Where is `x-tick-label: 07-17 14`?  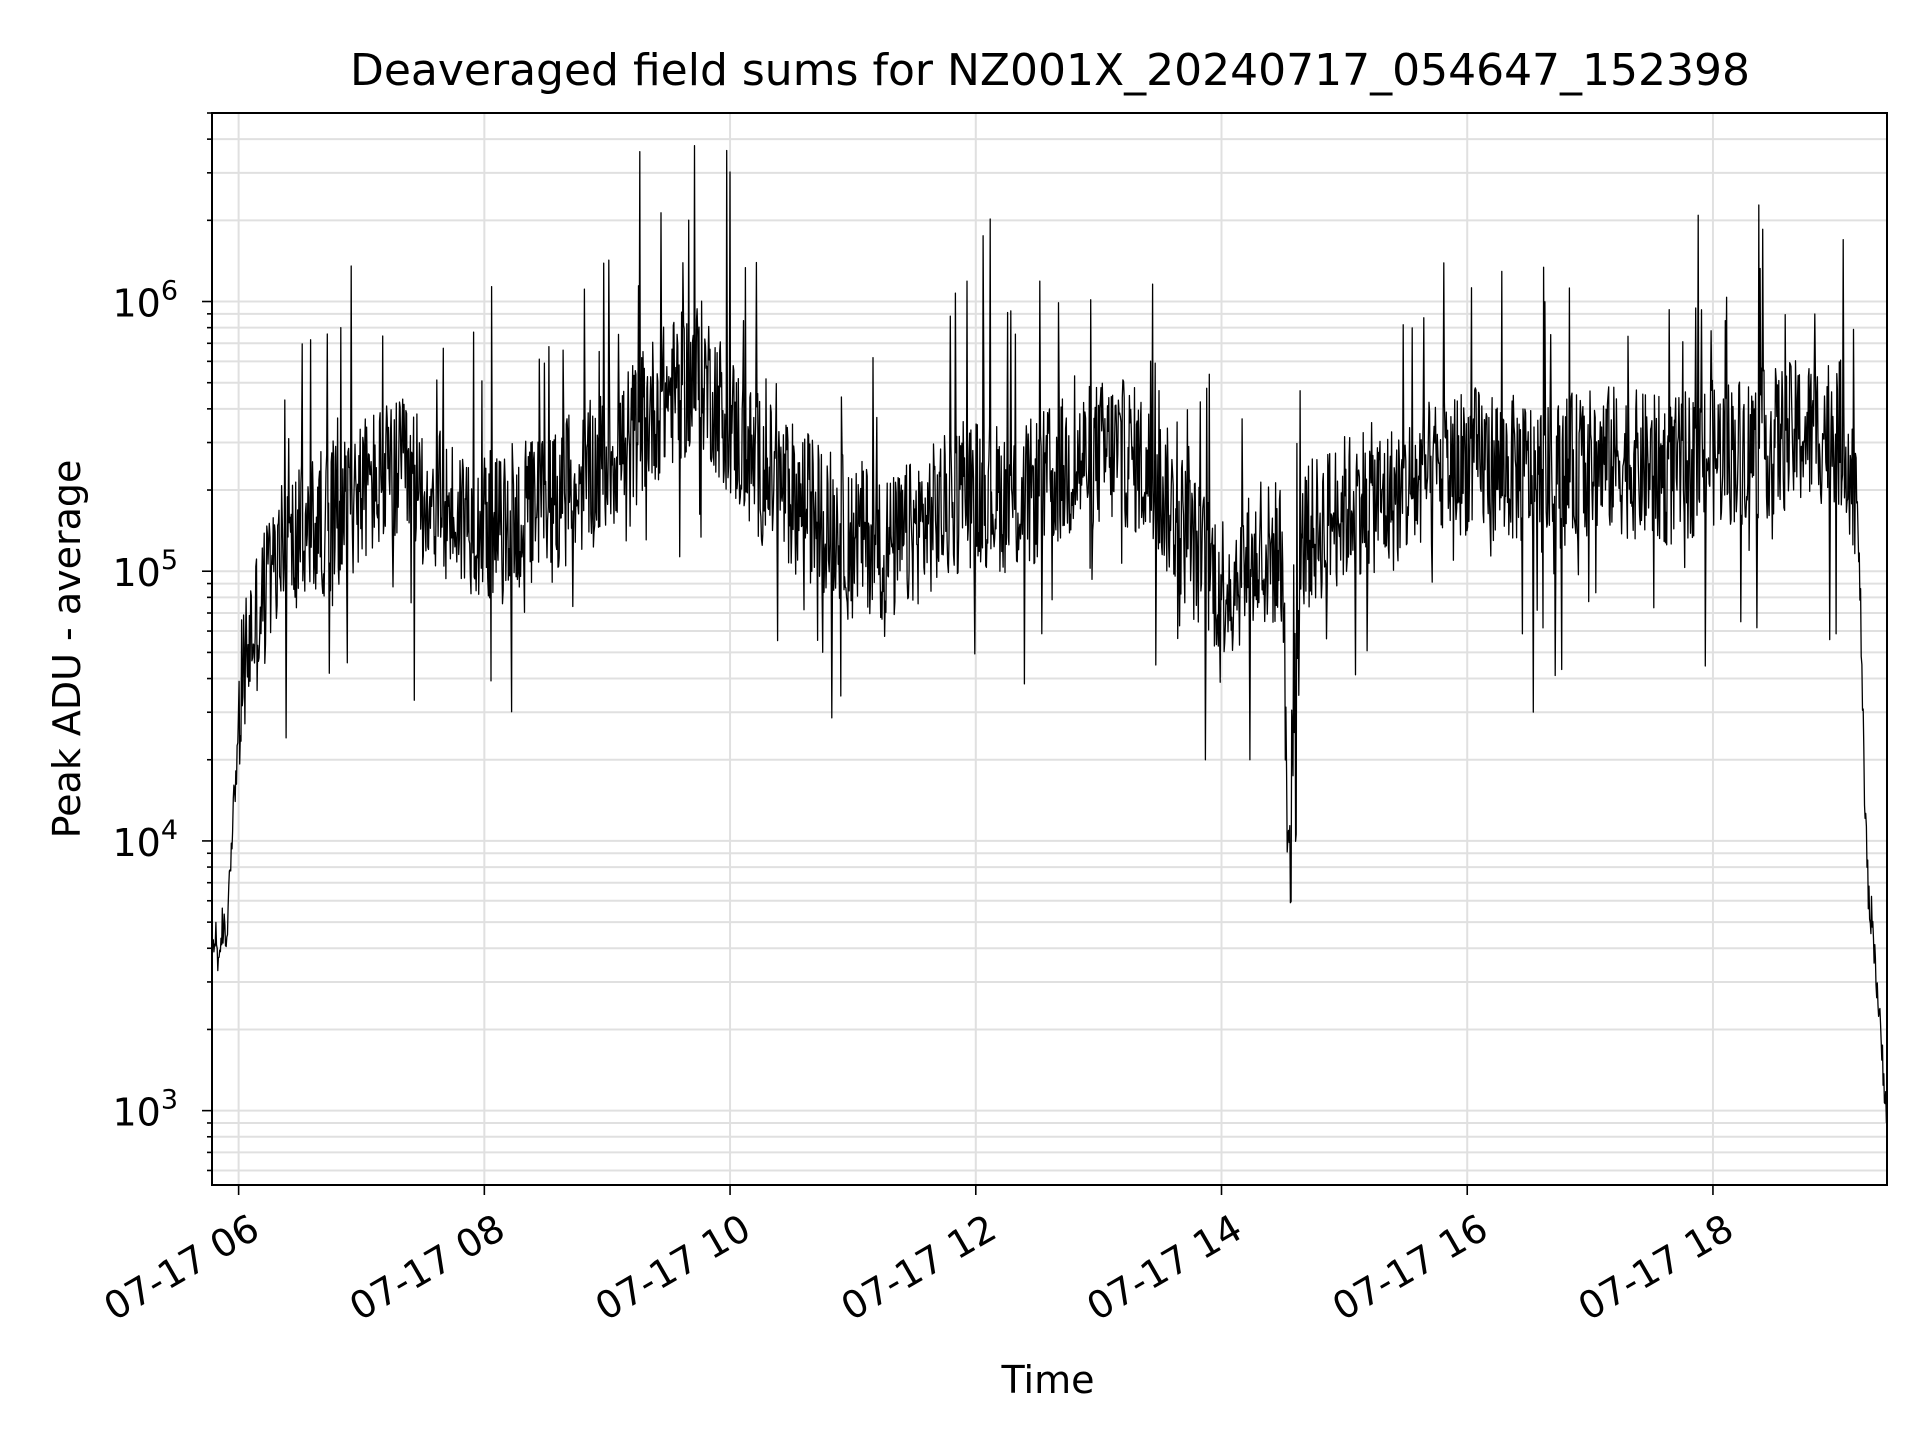 x-tick-label: 07-17 14 is located at coordinates (1164, 1268).